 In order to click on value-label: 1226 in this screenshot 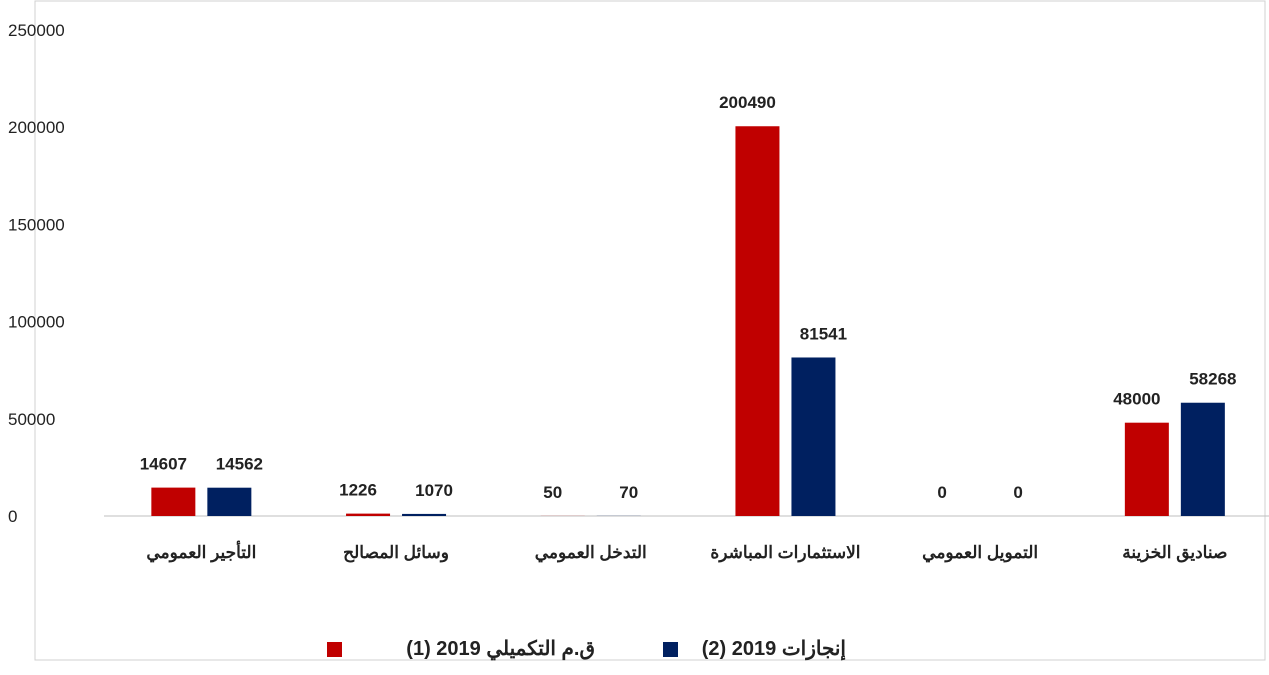, I will do `click(358, 490)`.